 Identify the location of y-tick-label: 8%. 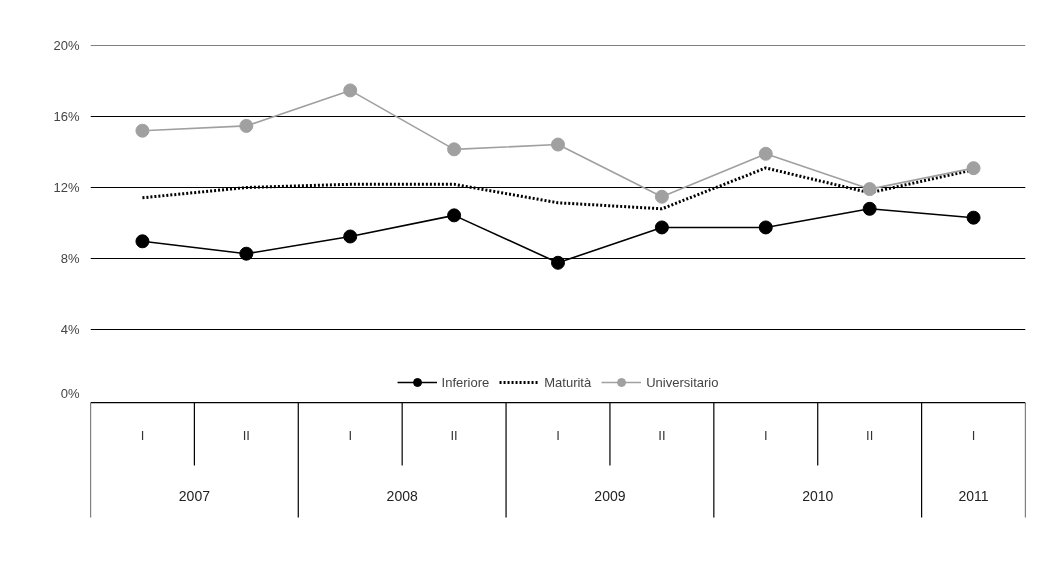
(70, 258).